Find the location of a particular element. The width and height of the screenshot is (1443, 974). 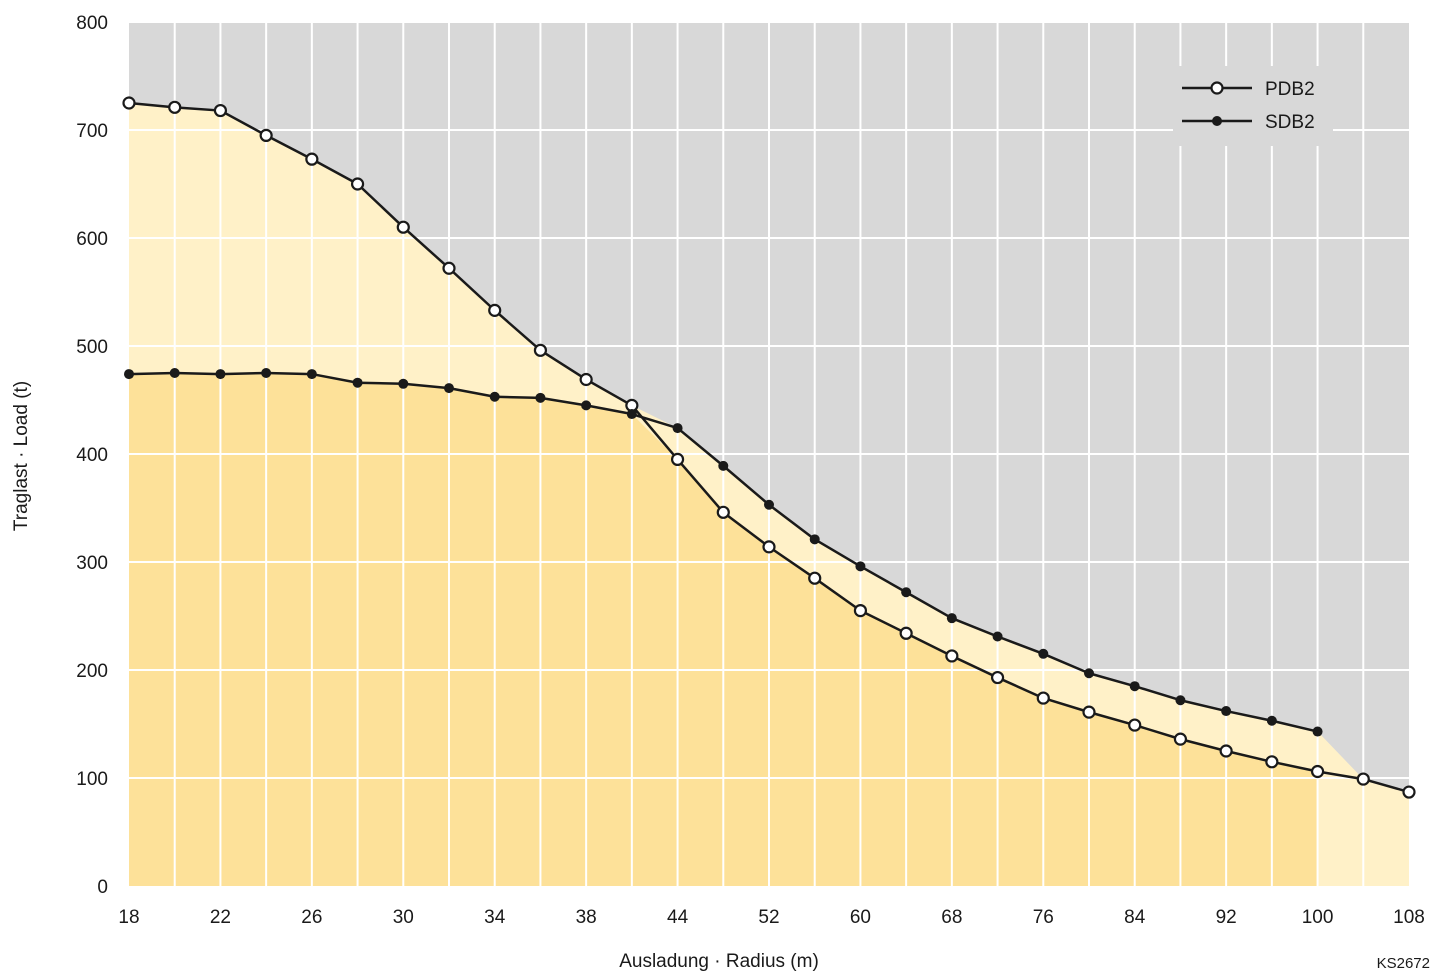

x-tick-label: 26 is located at coordinates (311, 917).